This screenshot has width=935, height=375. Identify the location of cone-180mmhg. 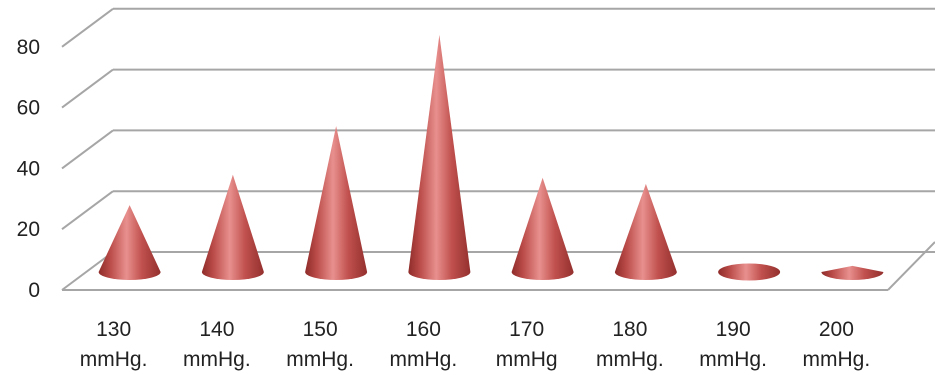
(645, 231).